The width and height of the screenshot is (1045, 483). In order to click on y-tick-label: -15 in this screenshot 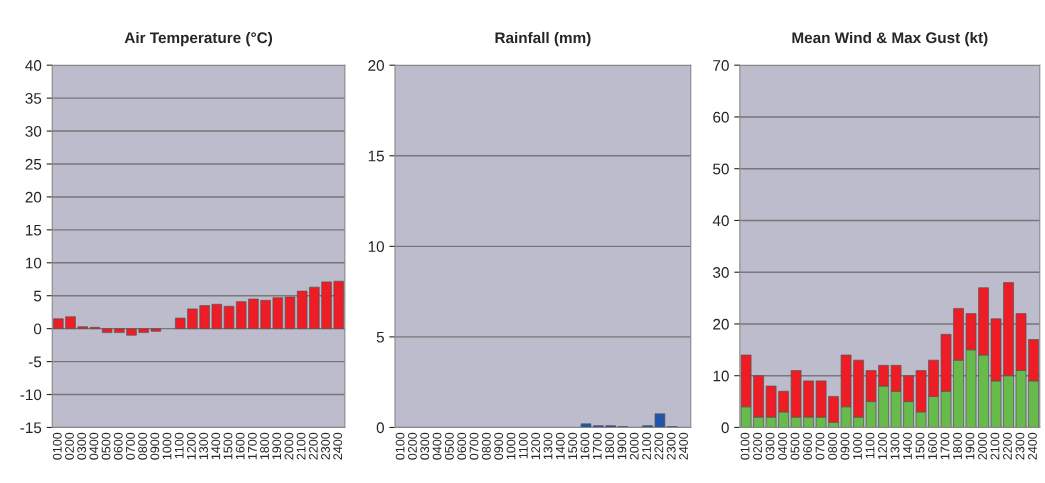, I will do `click(31, 428)`.